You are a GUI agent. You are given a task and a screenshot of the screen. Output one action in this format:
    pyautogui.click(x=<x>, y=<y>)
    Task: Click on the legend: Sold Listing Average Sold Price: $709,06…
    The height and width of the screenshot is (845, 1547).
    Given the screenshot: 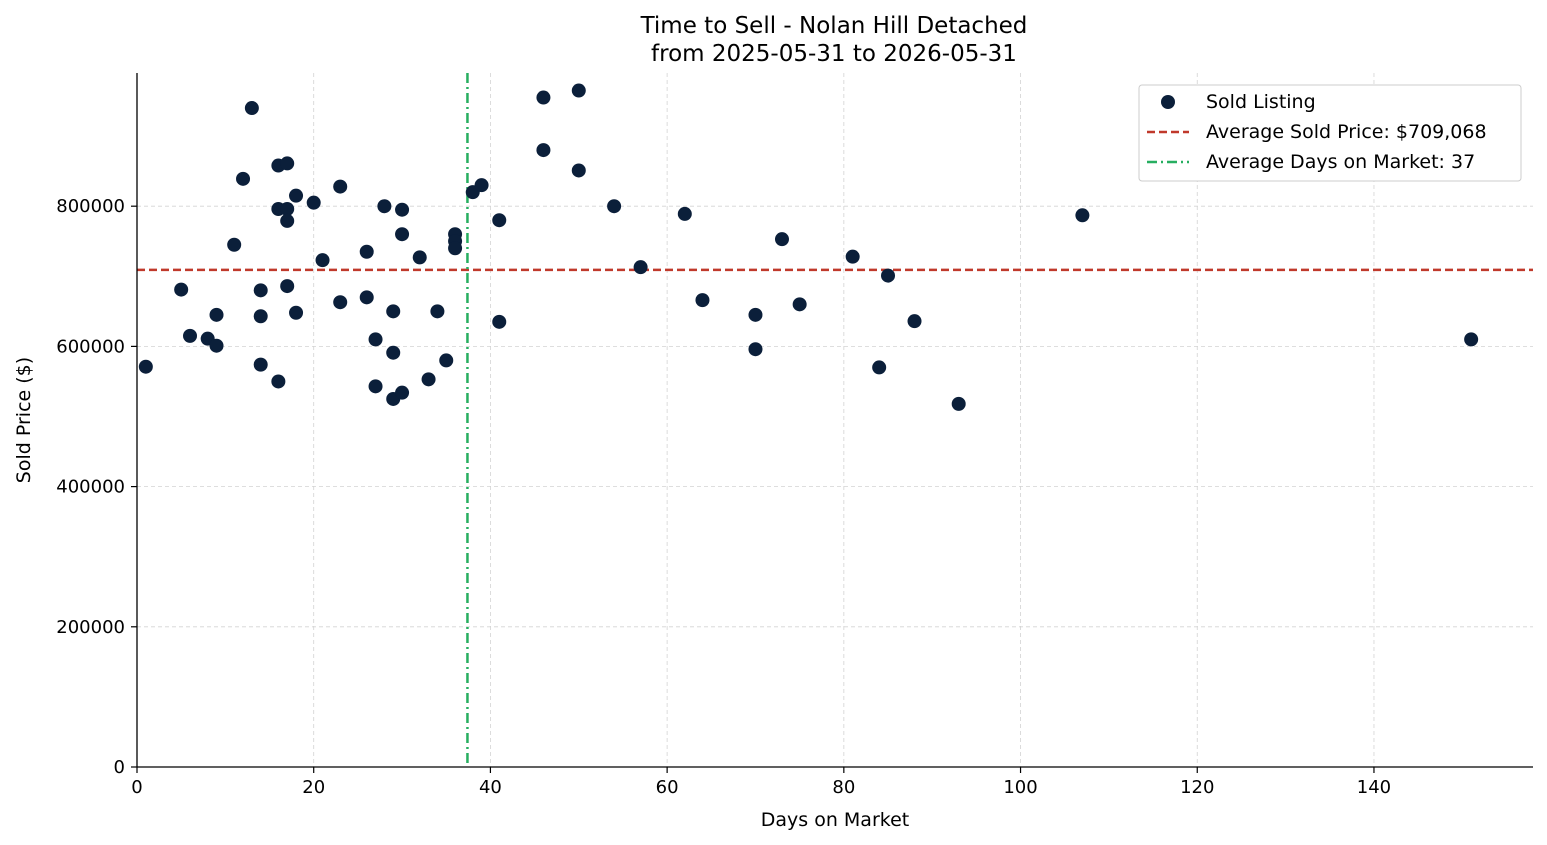 What is the action you would take?
    pyautogui.click(x=1330, y=133)
    